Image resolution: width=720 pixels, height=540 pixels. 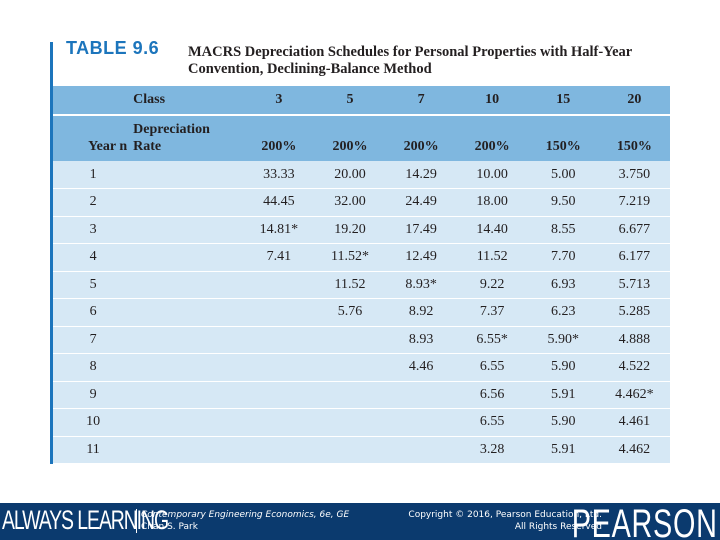 I want to click on always-learning-logo: ALWAYS LEARNING, so click(x=85, y=520).